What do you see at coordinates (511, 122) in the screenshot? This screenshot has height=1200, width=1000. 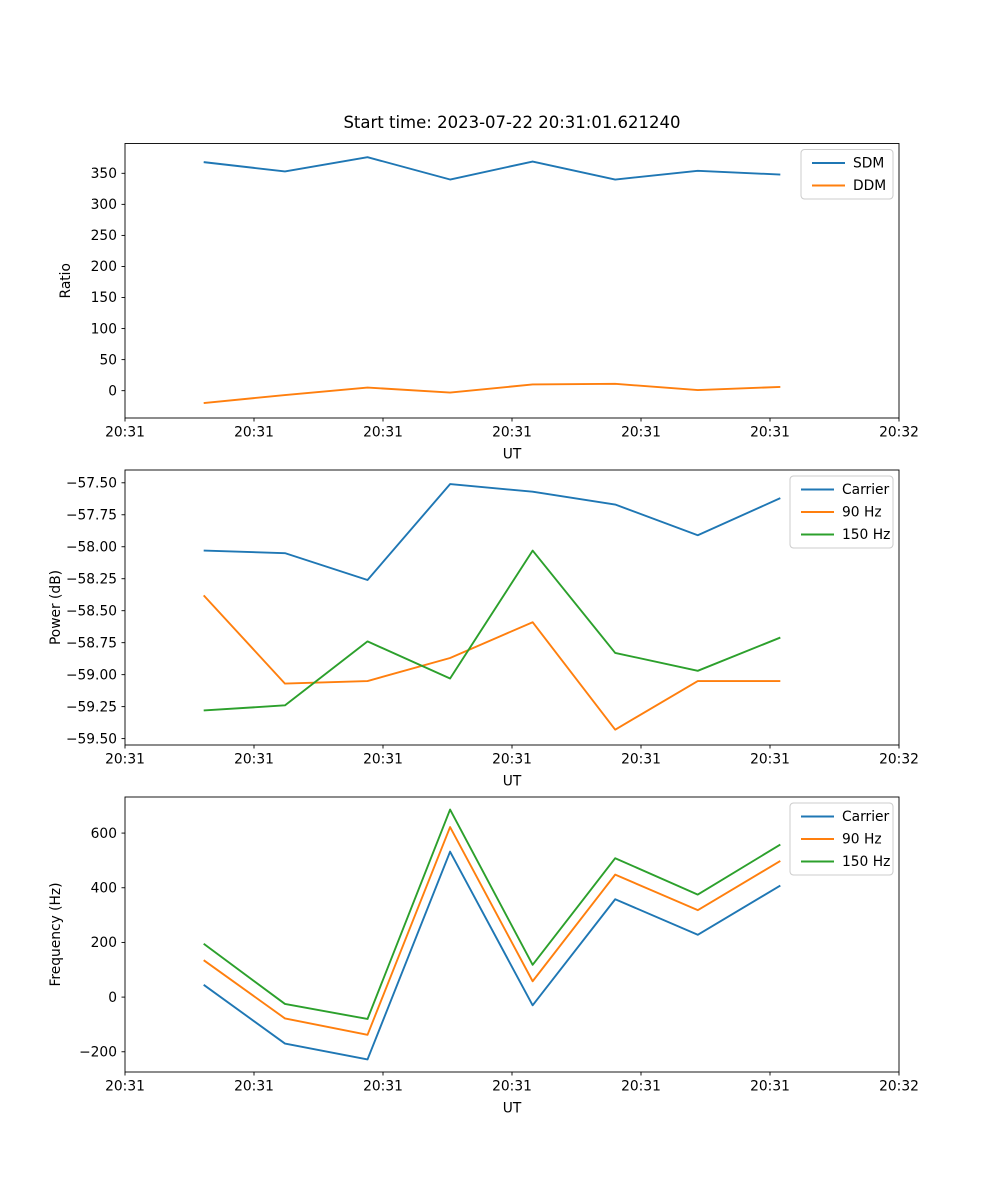 I see `figure-title: Start time: 2023-07-22 20:31:01.621240` at bounding box center [511, 122].